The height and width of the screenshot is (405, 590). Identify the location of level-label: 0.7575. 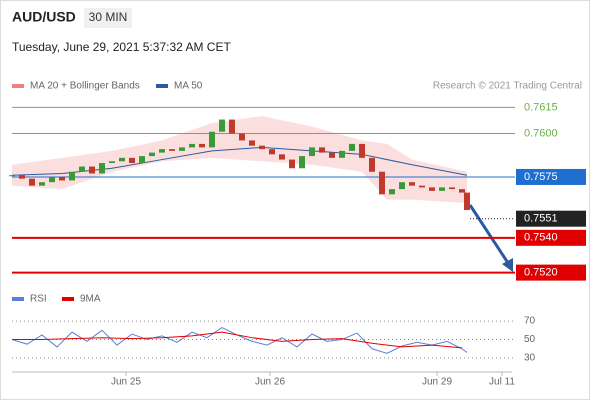
(541, 177).